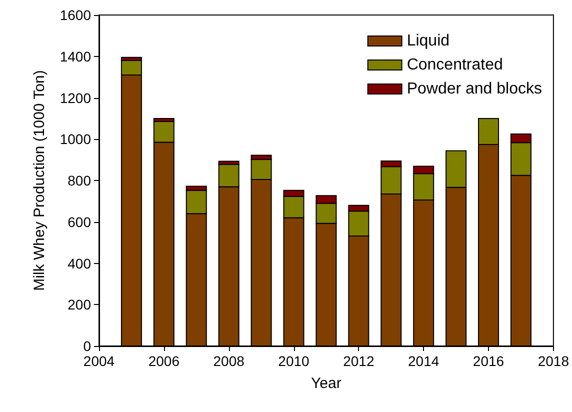 Image resolution: width=572 pixels, height=412 pixels. Describe the element at coordinates (80, 222) in the screenshot. I see `y-tick-label: 600` at that location.